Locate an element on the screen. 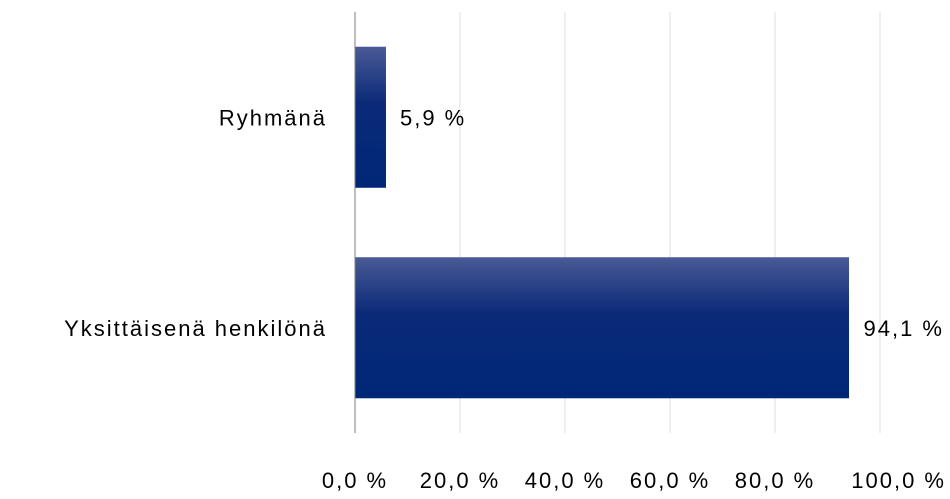  x-tick-label: 40,0 % is located at coordinates (565, 480).